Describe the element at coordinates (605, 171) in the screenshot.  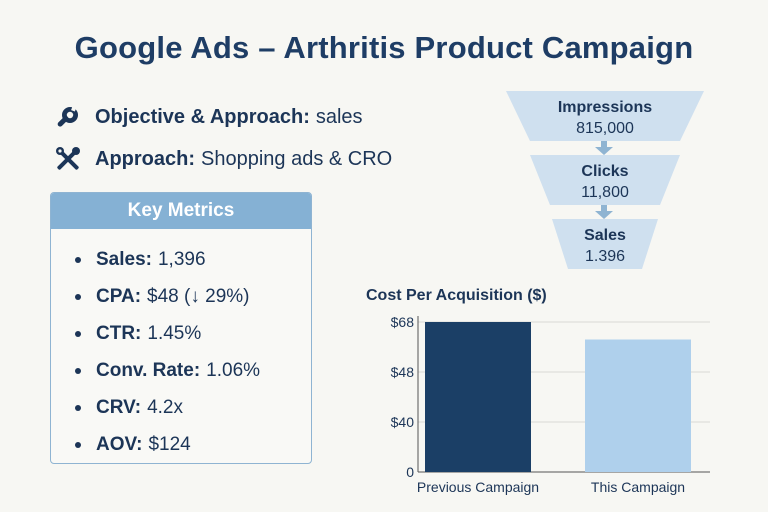
I see `funnel-label: Clicks` at that location.